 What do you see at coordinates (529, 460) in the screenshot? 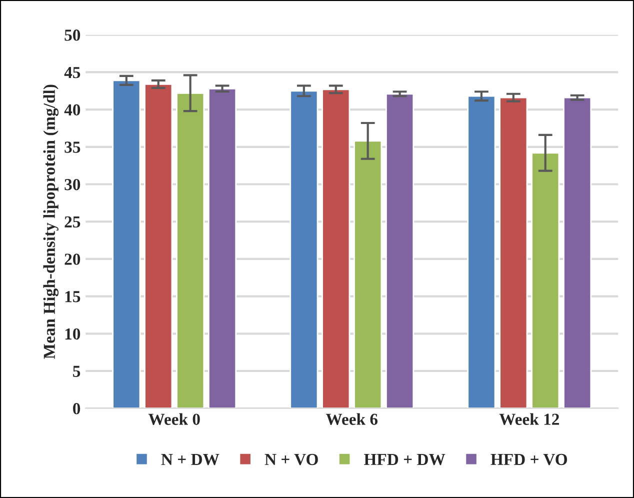
I see `legend-label: HFD + VO` at bounding box center [529, 460].